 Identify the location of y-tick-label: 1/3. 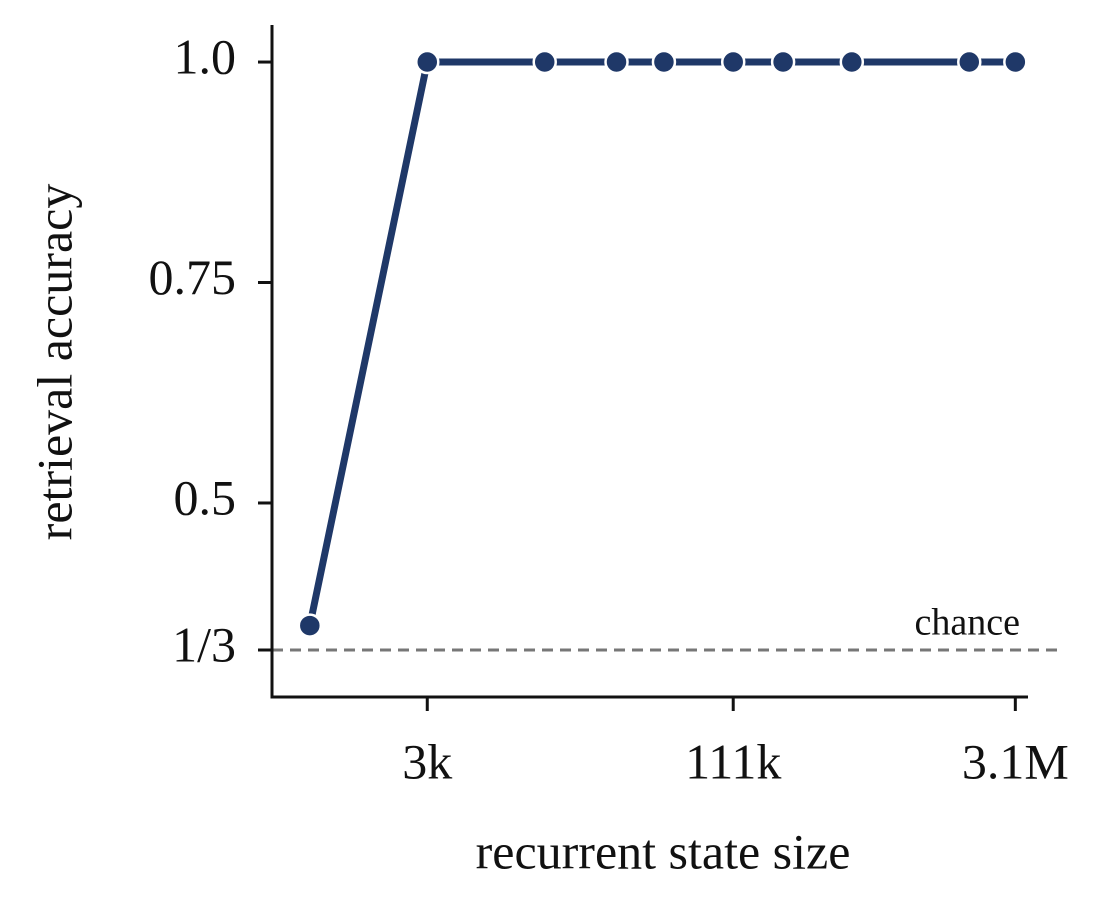
(204, 644).